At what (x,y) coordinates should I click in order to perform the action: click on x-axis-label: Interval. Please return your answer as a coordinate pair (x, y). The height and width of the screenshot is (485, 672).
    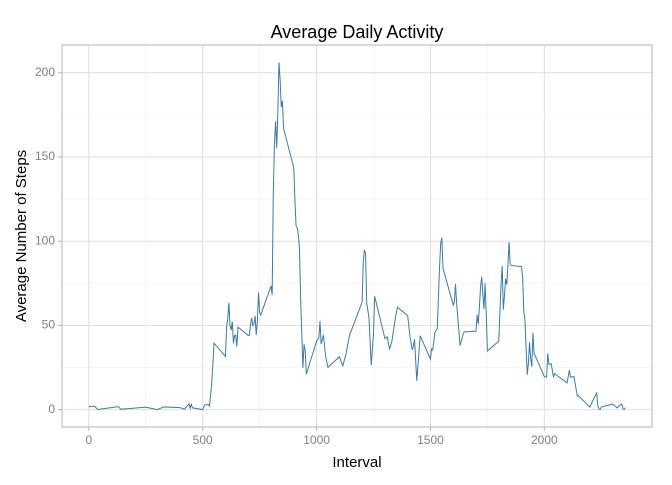
    Looking at the image, I should click on (356, 462).